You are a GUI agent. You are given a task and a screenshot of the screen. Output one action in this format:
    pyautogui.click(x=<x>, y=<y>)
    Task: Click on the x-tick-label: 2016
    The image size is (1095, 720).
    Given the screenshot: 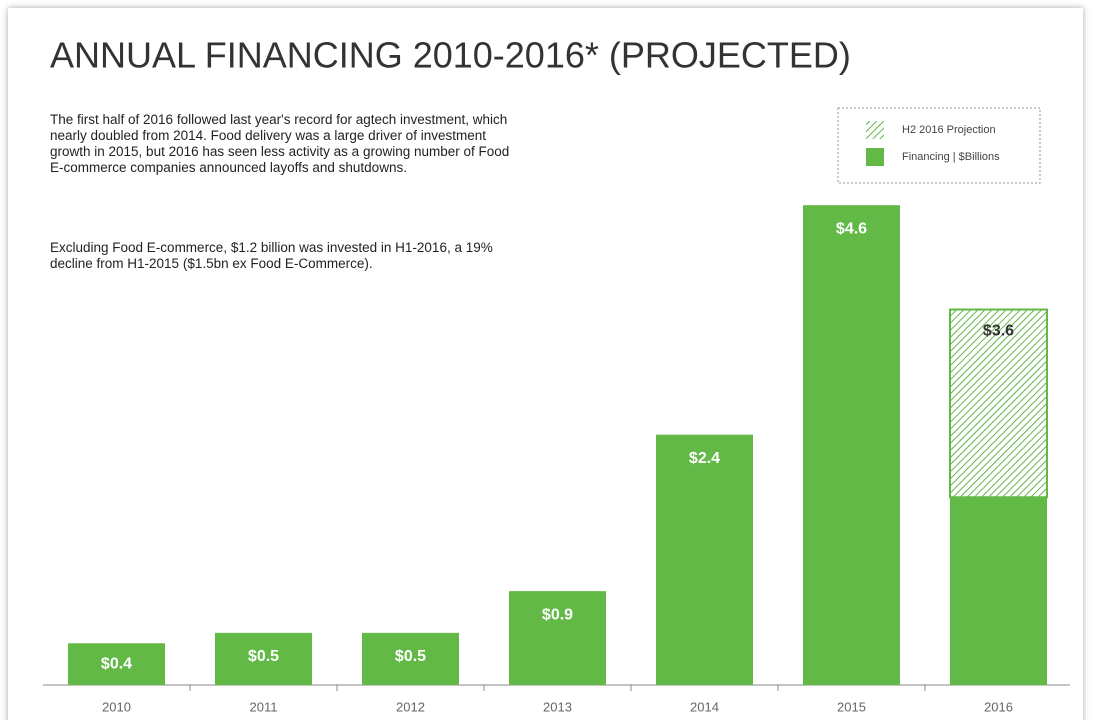 What is the action you would take?
    pyautogui.click(x=998, y=706)
    